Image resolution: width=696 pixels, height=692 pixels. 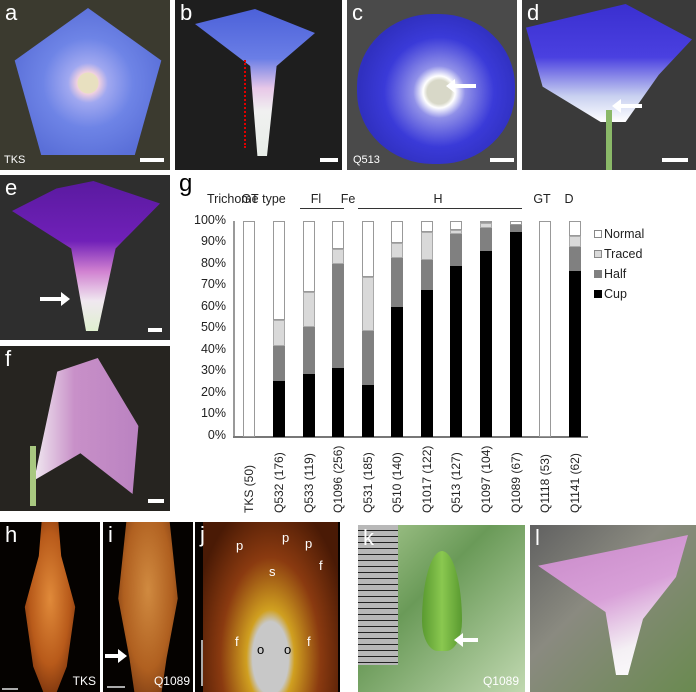 I want to click on x-tick-label: Q1017 (122), so click(x=427, y=479).